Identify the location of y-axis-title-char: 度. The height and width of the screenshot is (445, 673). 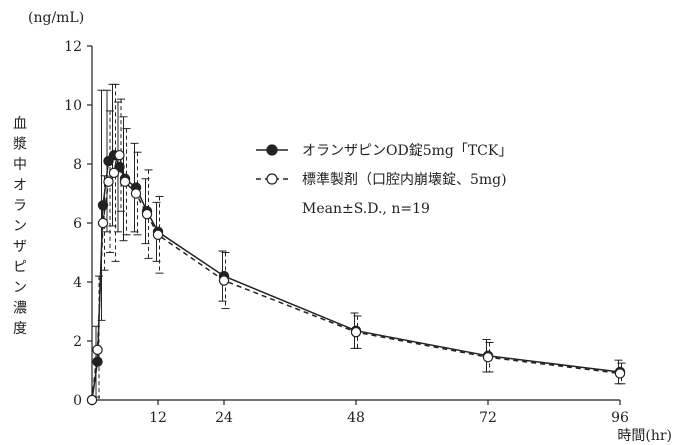
(20, 329).